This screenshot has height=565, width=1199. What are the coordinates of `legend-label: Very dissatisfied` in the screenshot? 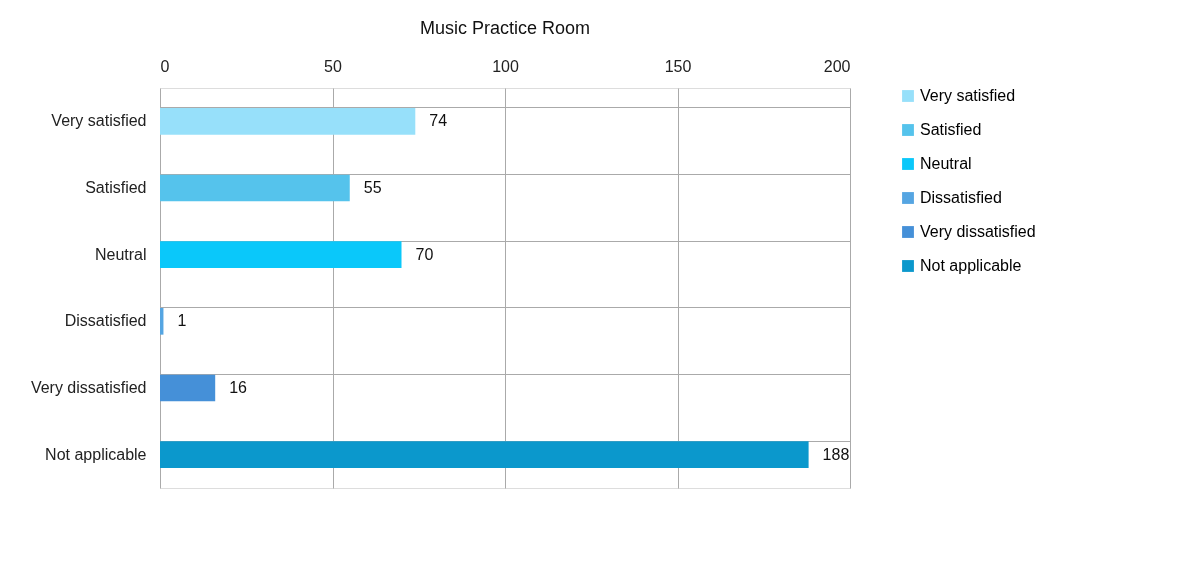 It's located at (978, 231).